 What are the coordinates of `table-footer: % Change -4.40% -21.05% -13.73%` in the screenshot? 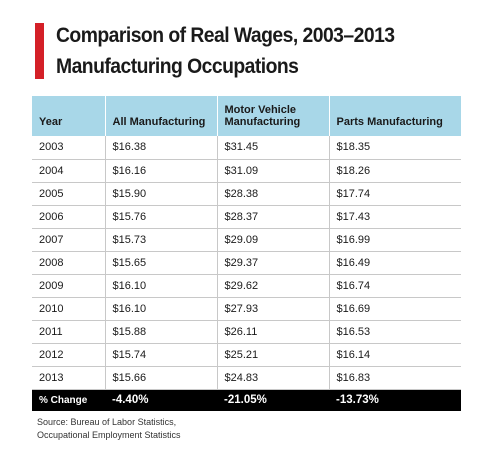 It's located at (246, 400).